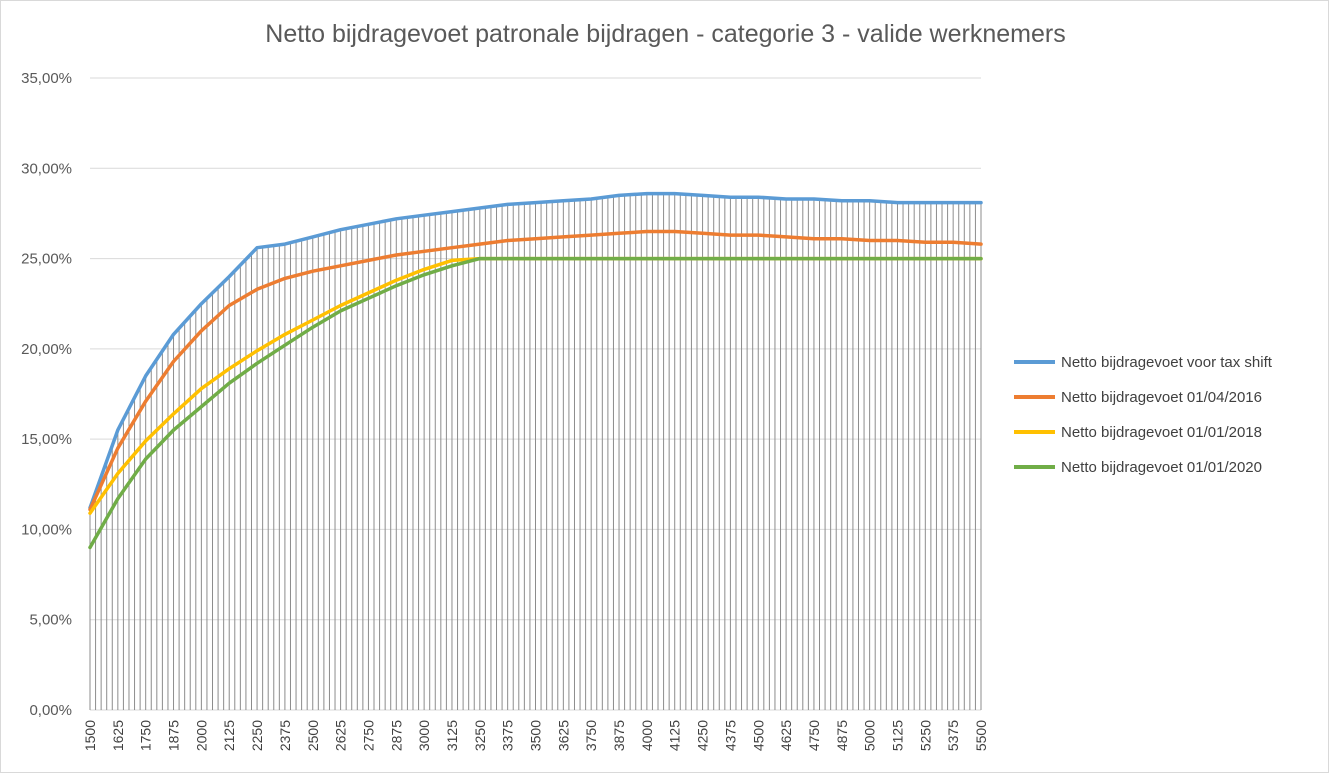 The image size is (1331, 775). Describe the element at coordinates (46, 168) in the screenshot. I see `y-tick-label: 30,00%` at that location.